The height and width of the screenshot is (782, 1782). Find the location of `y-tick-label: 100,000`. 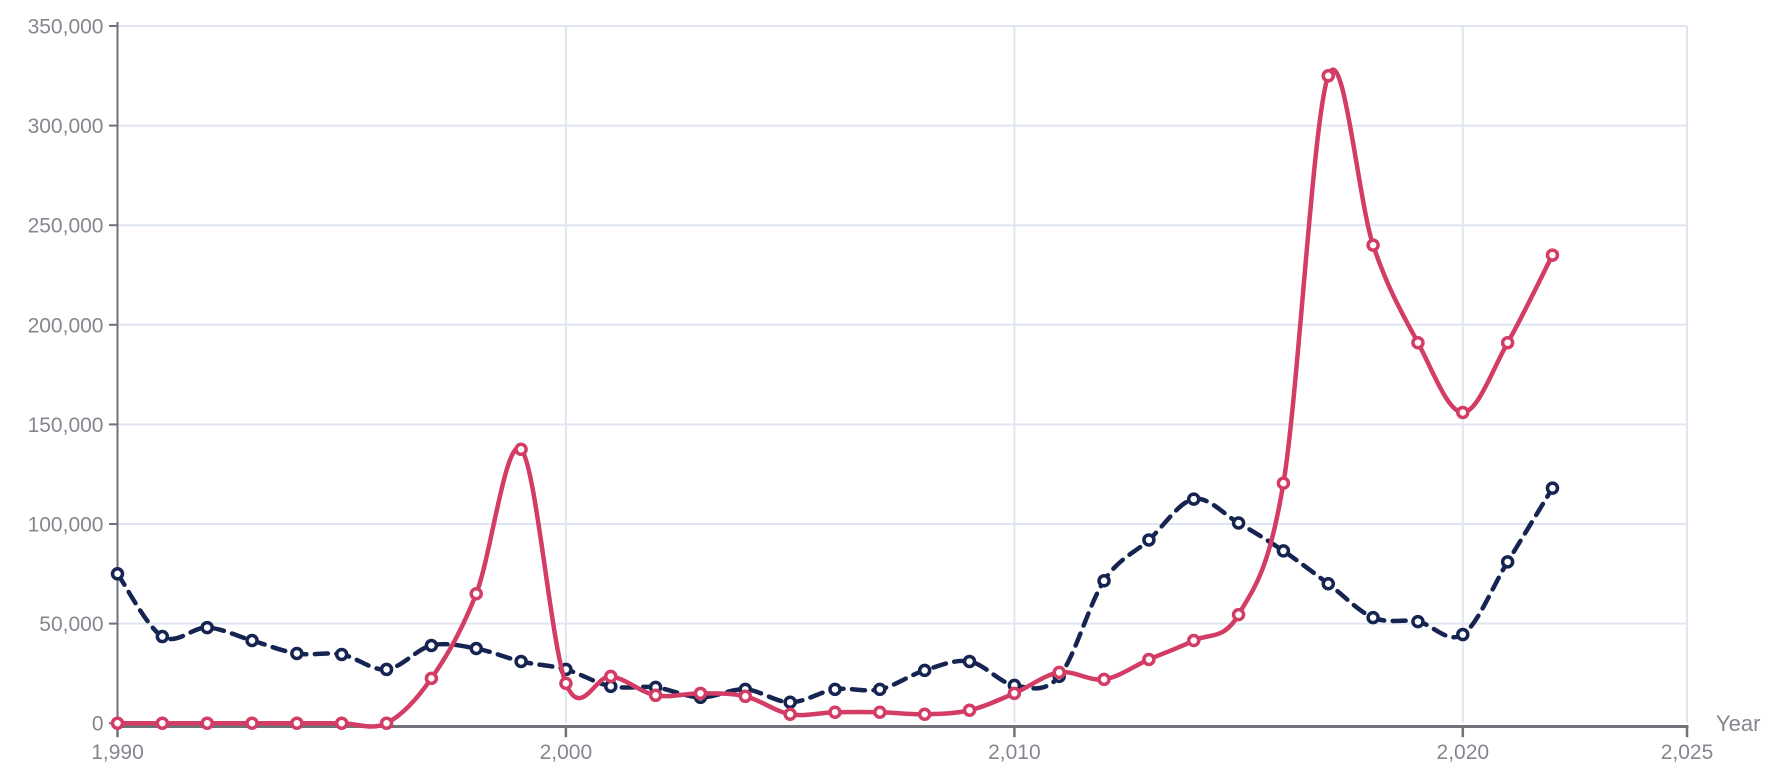

y-tick-label: 100,000 is located at coordinates (66, 525).